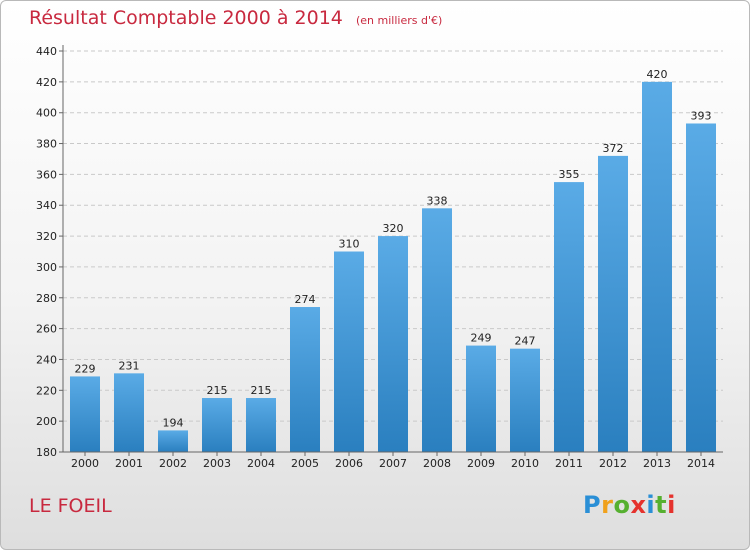 This screenshot has width=750, height=550. What do you see at coordinates (701, 463) in the screenshot?
I see `x-tick-label-2014: 2014` at bounding box center [701, 463].